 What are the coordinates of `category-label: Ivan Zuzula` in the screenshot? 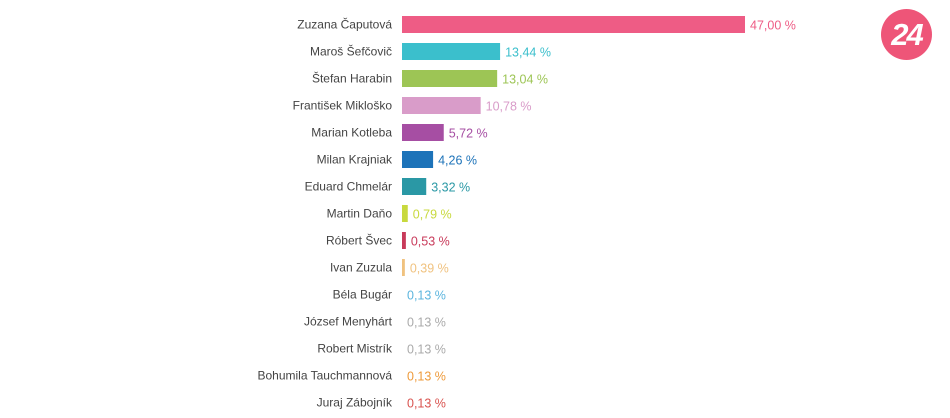 It's located at (361, 268).